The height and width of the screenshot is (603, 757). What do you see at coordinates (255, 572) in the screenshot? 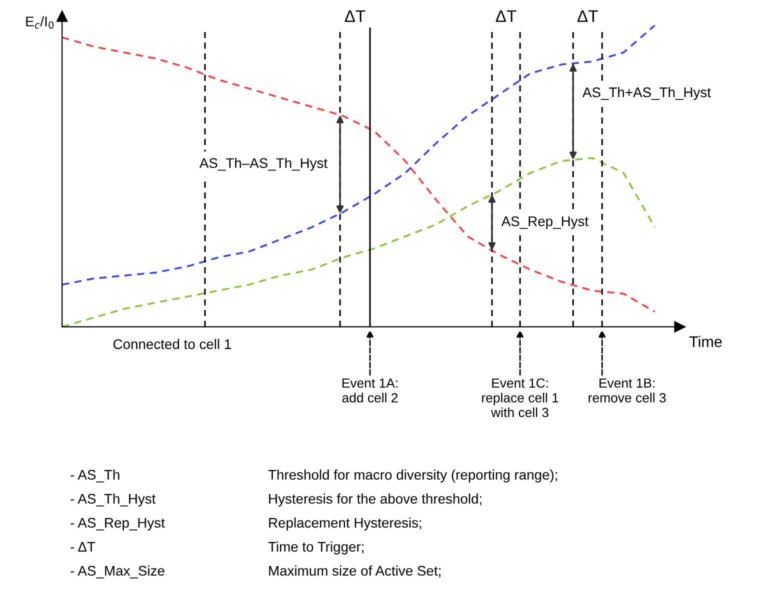
I see `text: - AS_Max_Size Maximum size of Active Set;` at bounding box center [255, 572].